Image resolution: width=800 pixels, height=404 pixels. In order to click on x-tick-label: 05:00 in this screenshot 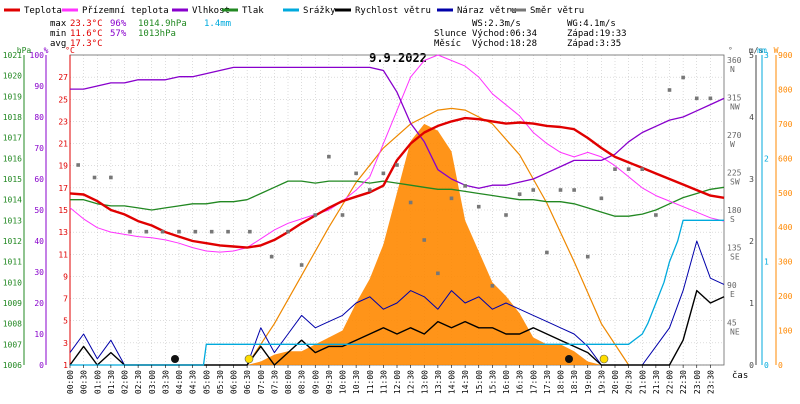, I will do `click(206, 382)`.